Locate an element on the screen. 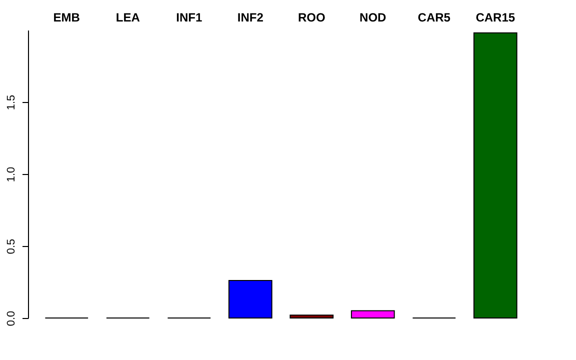 The height and width of the screenshot is (360, 576). x-tick-label: EMB is located at coordinates (66, 17).